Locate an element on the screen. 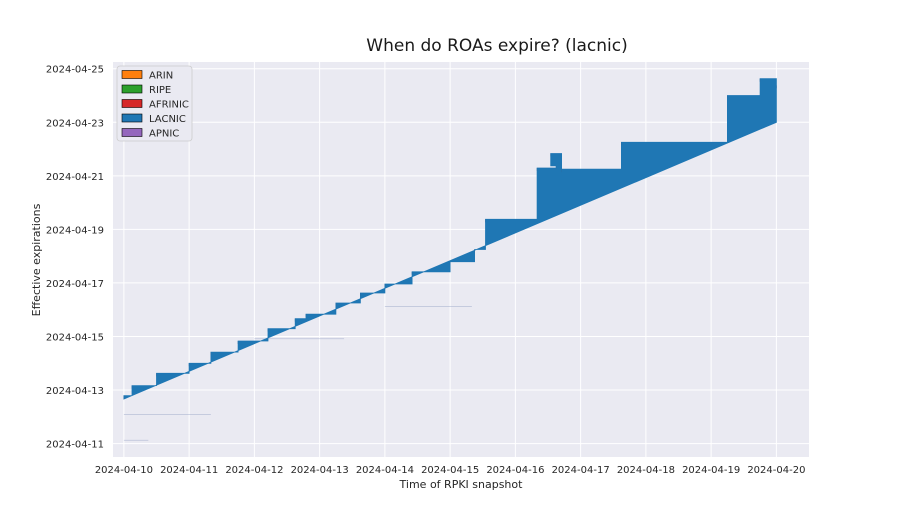  x-tick-label: 2024-04-19 is located at coordinates (711, 470).